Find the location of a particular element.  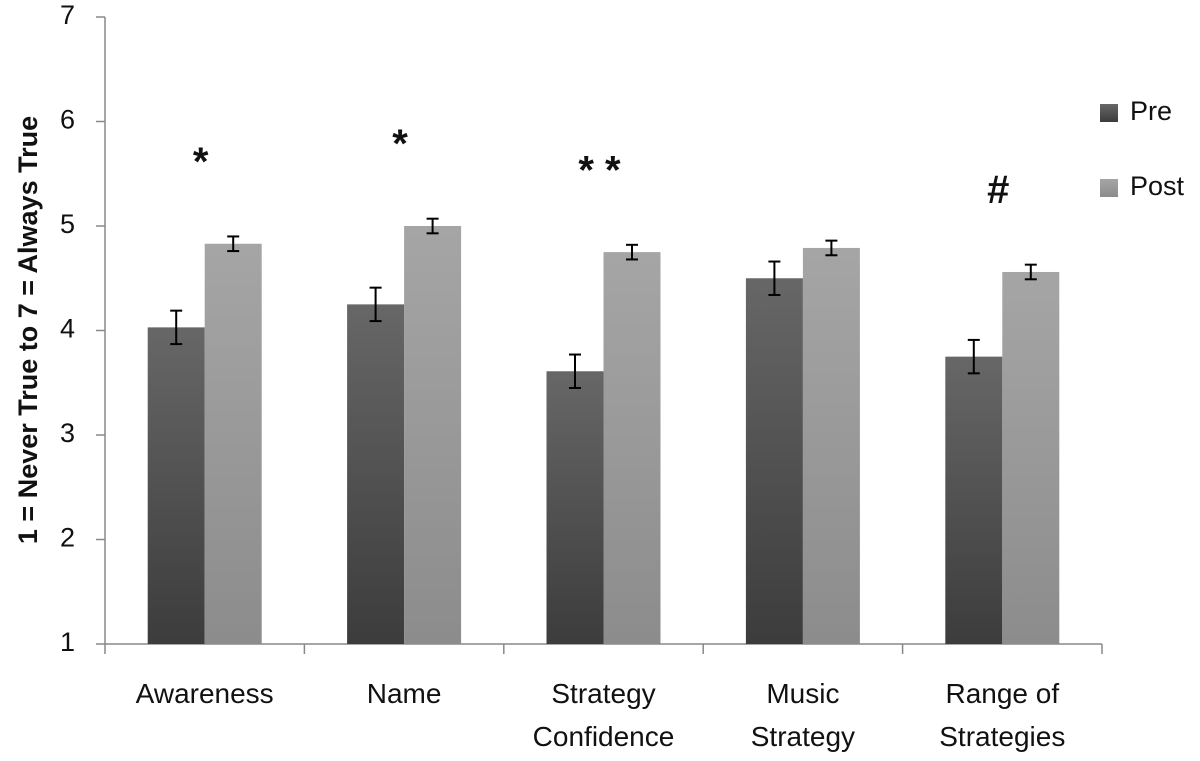

legend-label: Post is located at coordinates (1157, 186).